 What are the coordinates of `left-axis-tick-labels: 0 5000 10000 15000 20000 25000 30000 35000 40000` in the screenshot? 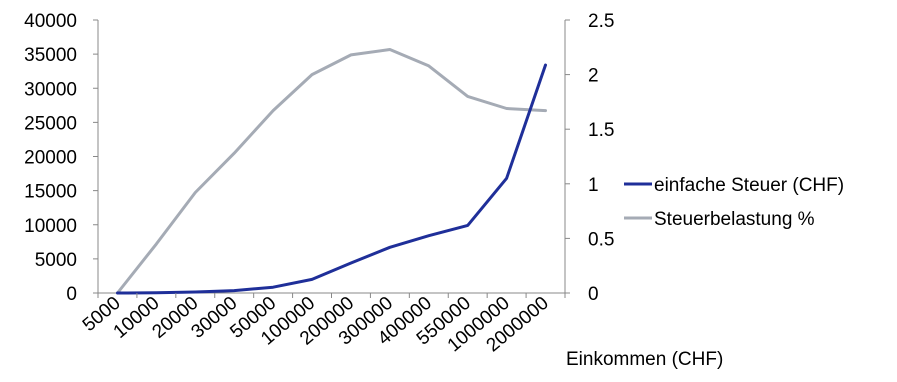 It's located at (61, 158).